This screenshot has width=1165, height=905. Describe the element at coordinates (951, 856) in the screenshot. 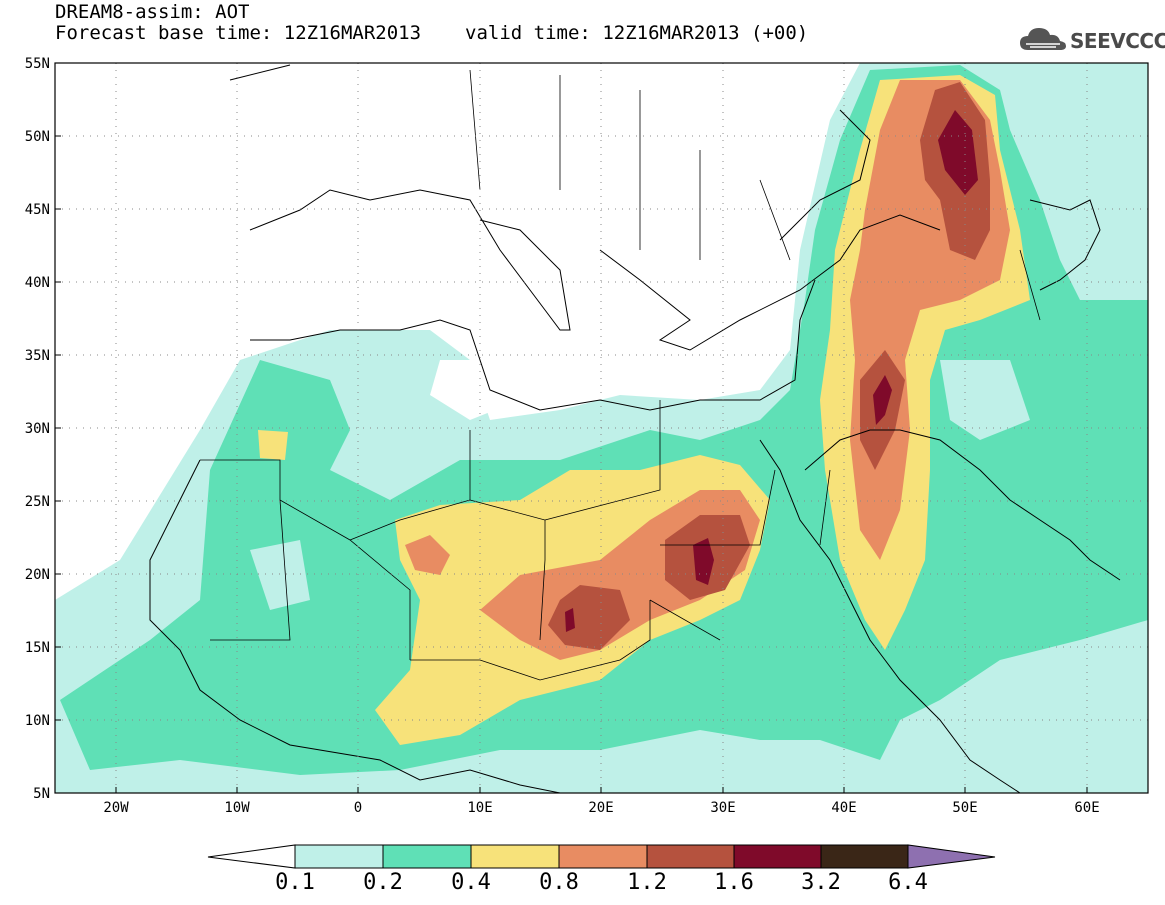

I see `colorbar-high-arrow` at that location.